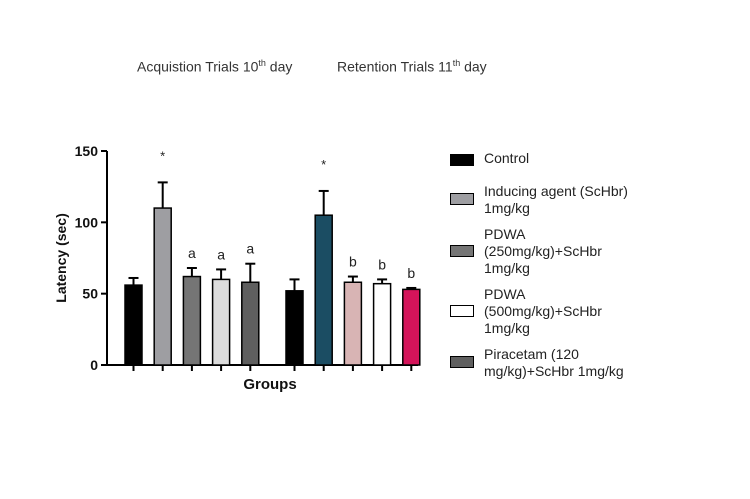  Describe the element at coordinates (90, 294) in the screenshot. I see `y-tick-label: 50` at that location.